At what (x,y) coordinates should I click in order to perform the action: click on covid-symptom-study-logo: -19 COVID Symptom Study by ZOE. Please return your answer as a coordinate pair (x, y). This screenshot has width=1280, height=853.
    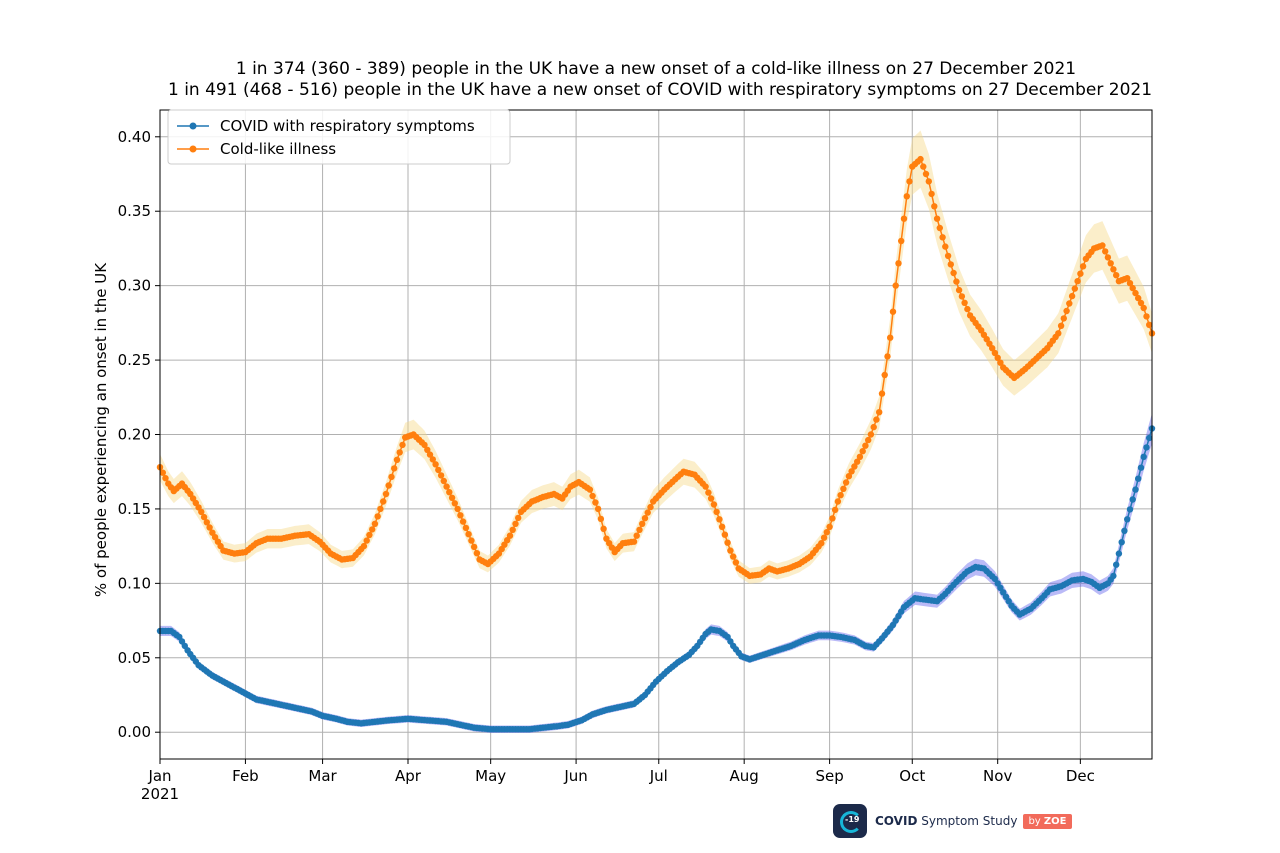
    Looking at the image, I should click on (952, 821).